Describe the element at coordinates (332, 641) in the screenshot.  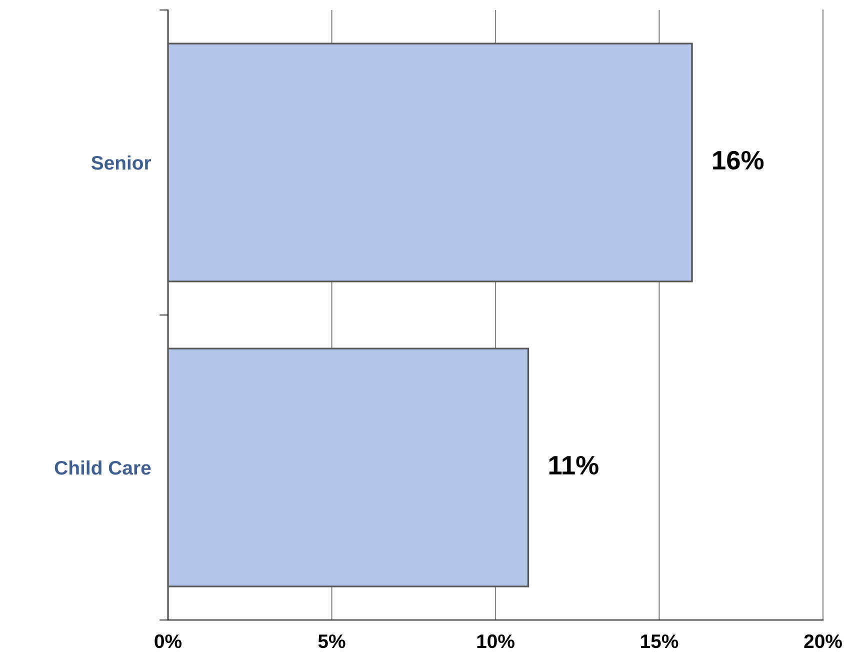
I see `x-tick-label: 5%` at that location.